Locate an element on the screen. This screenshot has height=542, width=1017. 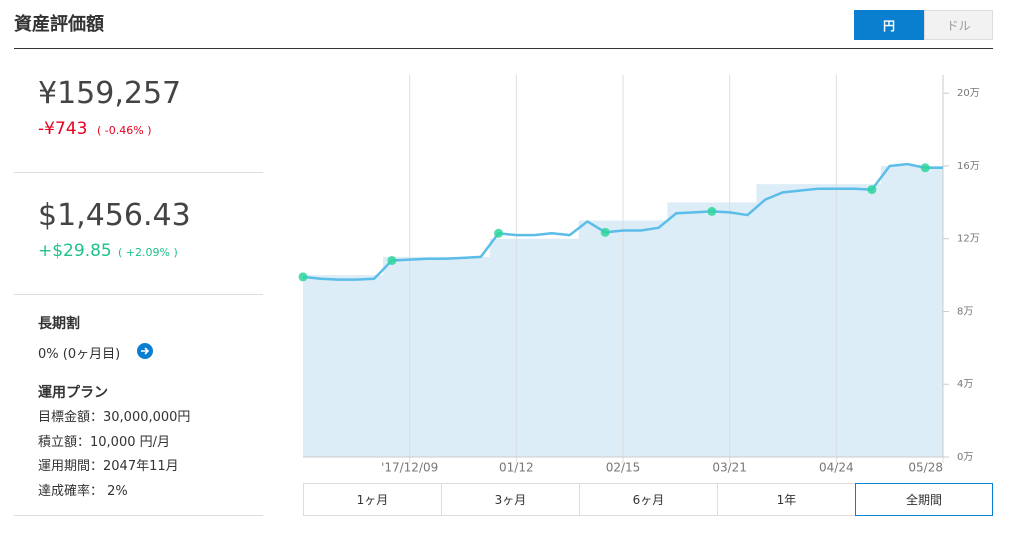
plan-line: 目標金額：30,000,000円 is located at coordinates (114, 417).